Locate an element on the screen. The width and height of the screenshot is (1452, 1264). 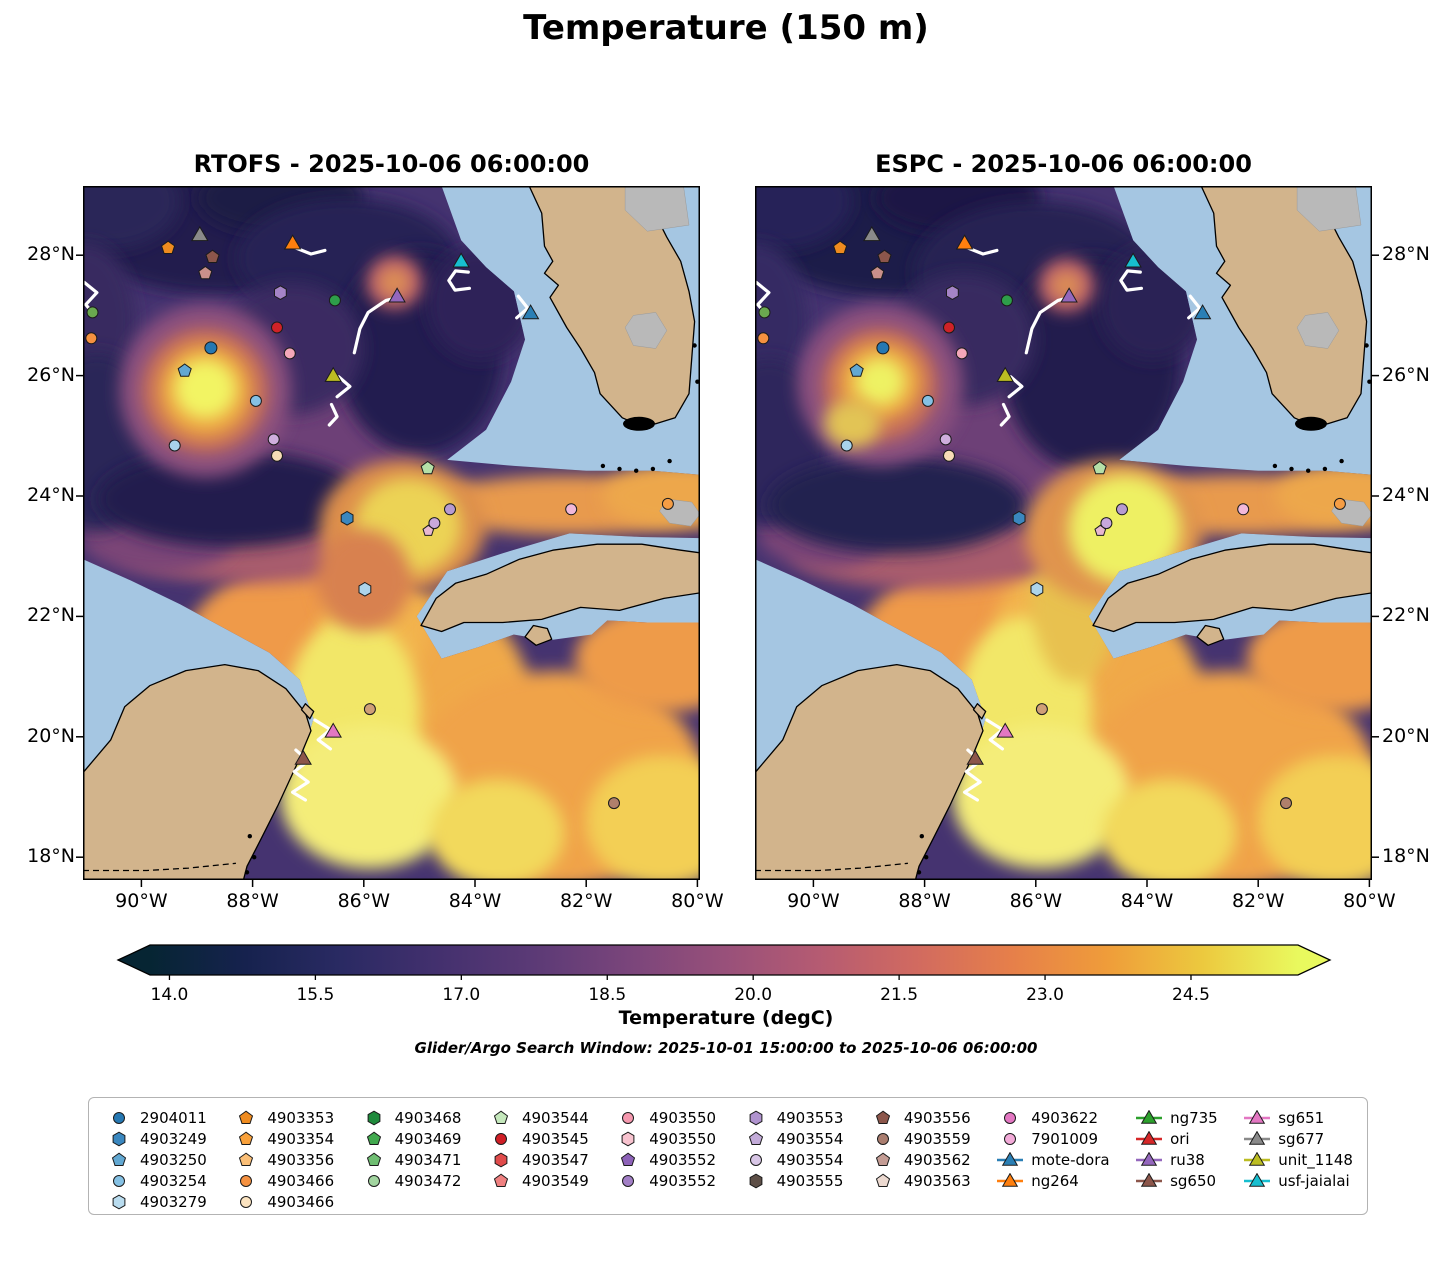
legend-column: 4903550 4903550 4903552 4903552 is located at coordinates (664, 1149).